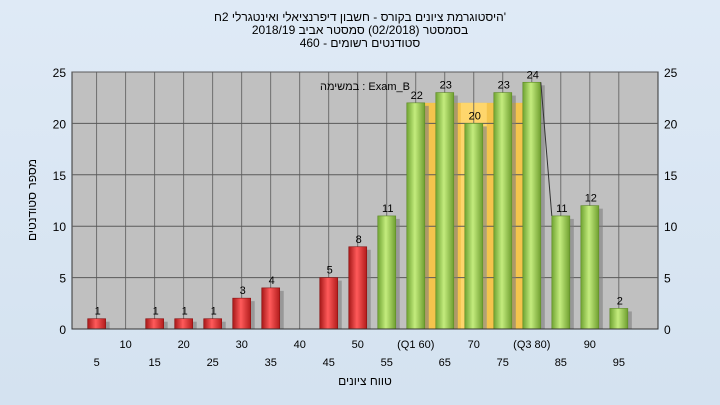  I want to click on x-tick-label: 65, so click(445, 363).